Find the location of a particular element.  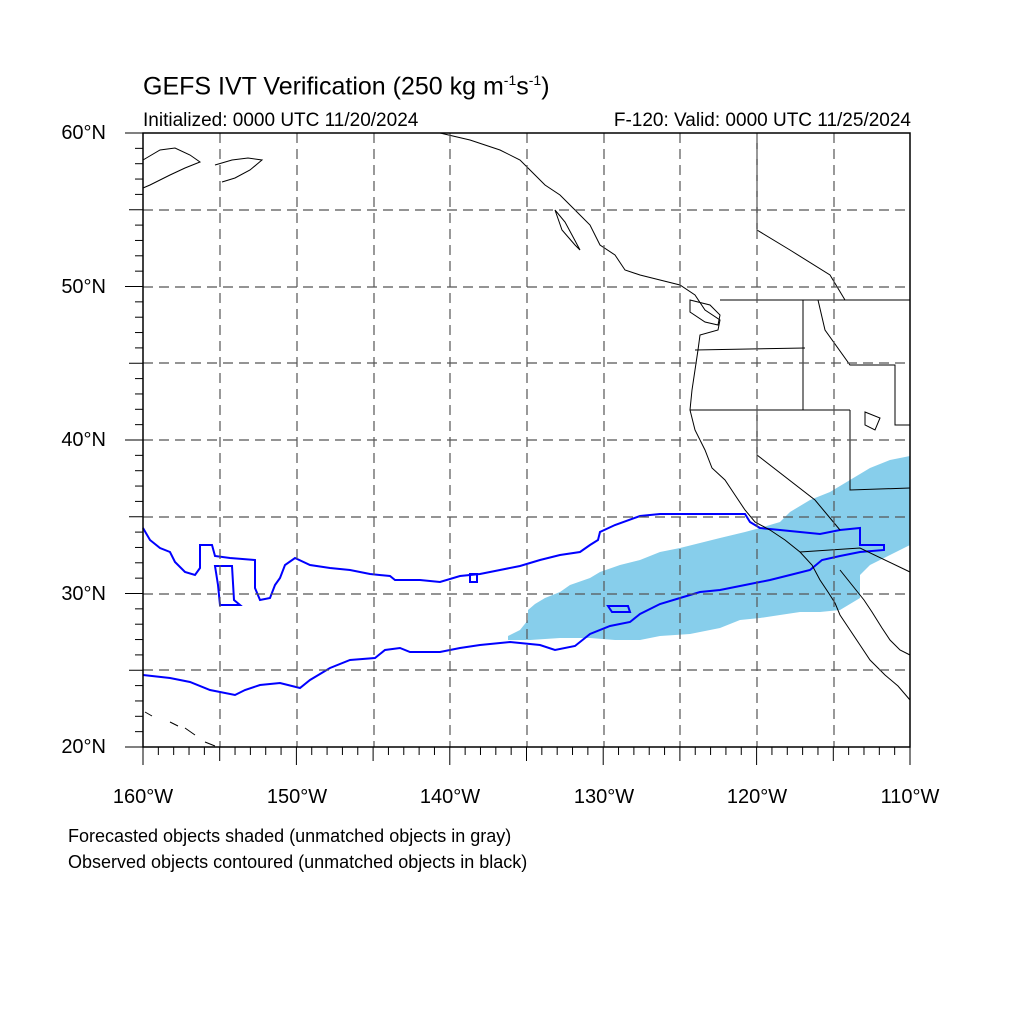

lon-label-150w: 150°W is located at coordinates (297, 797).